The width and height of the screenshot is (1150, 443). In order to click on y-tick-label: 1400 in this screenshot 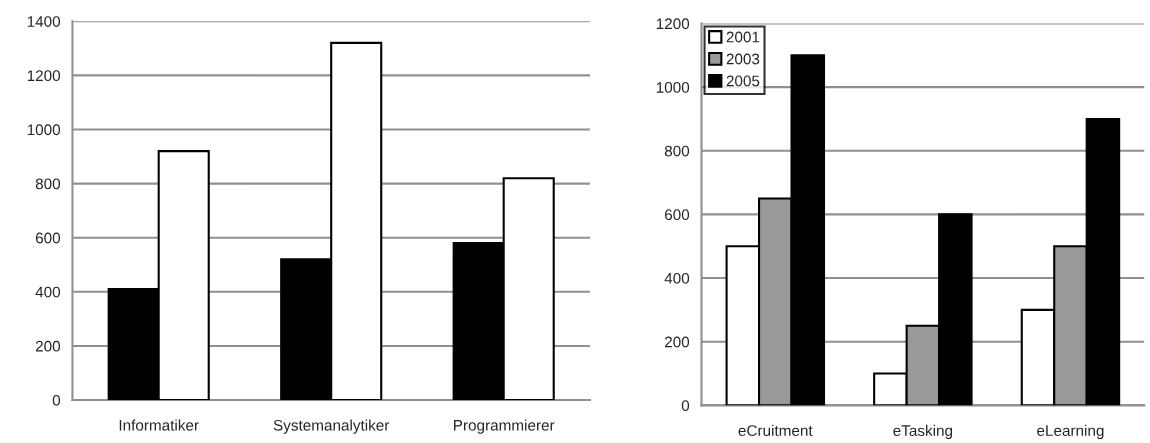, I will do `click(44, 21)`.